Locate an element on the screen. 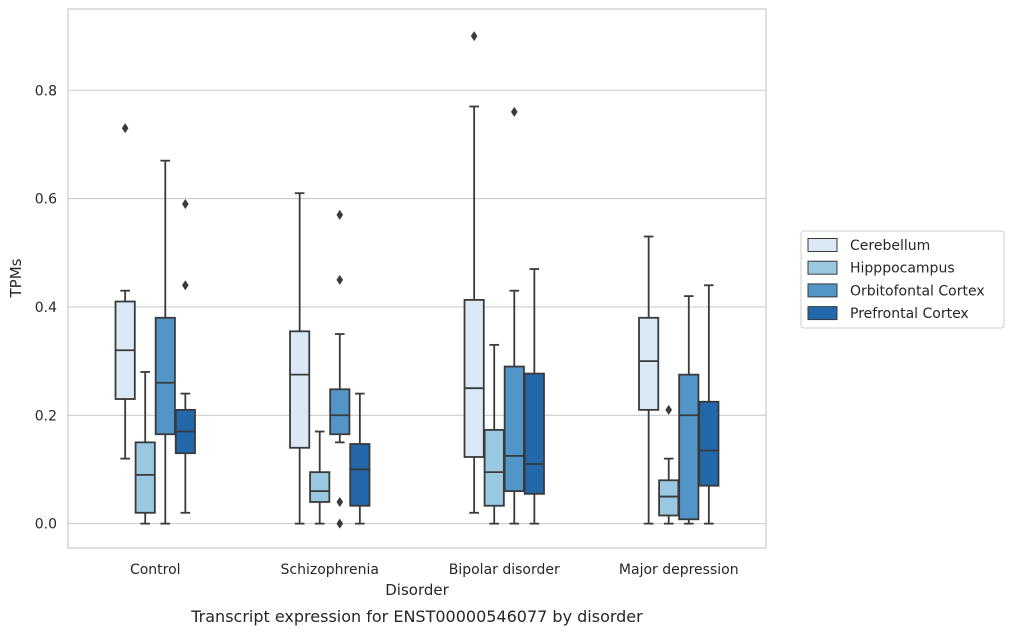  y-tick-label: 0.4 is located at coordinates (46, 308).